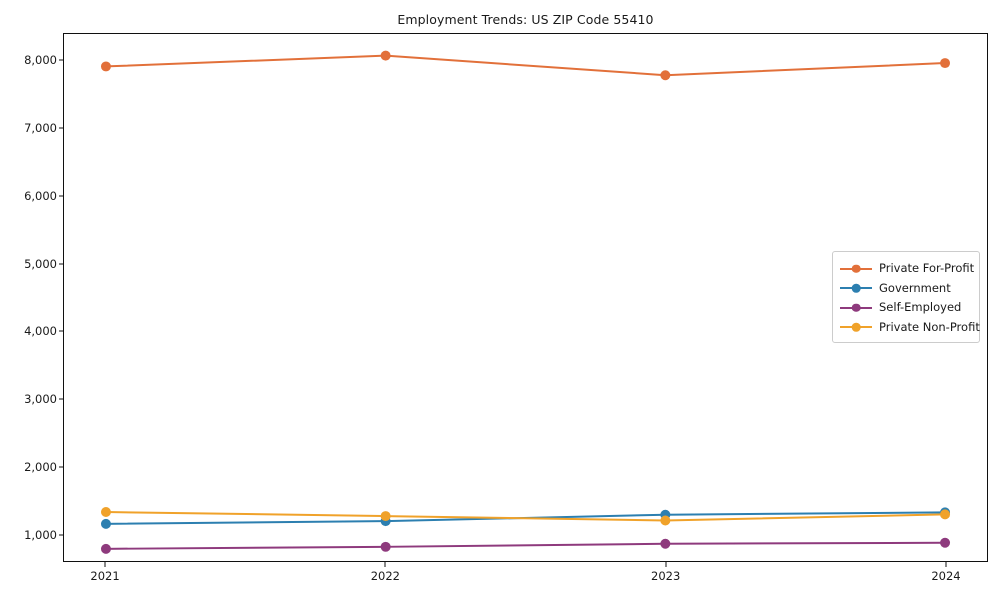 The height and width of the screenshot is (600, 1000). Describe the element at coordinates (666, 576) in the screenshot. I see `x-axis-tick-label: 2023` at that location.